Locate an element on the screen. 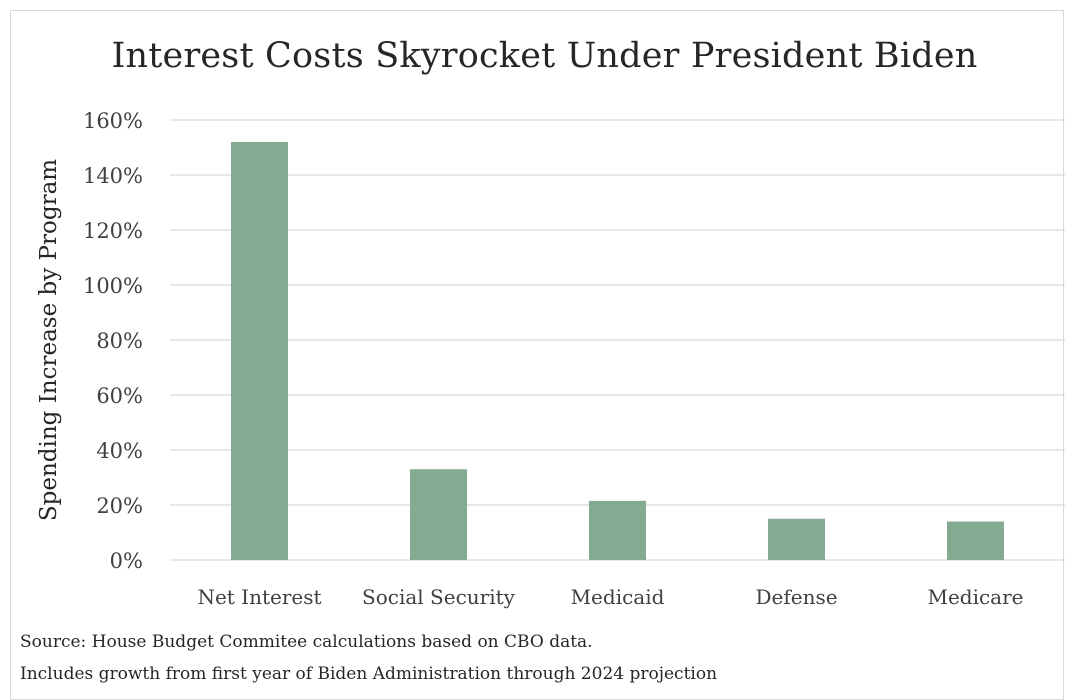 This screenshot has width=1076, height=700. x-tick-label: Medicaid is located at coordinates (618, 597).